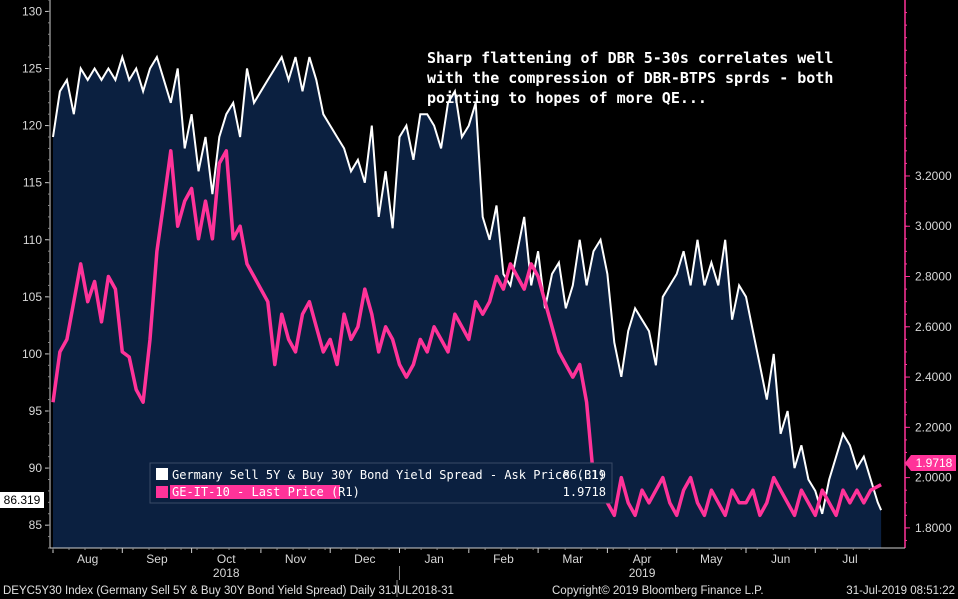  What do you see at coordinates (32, 354) in the screenshot?
I see `left-tick-label: 100` at bounding box center [32, 354].